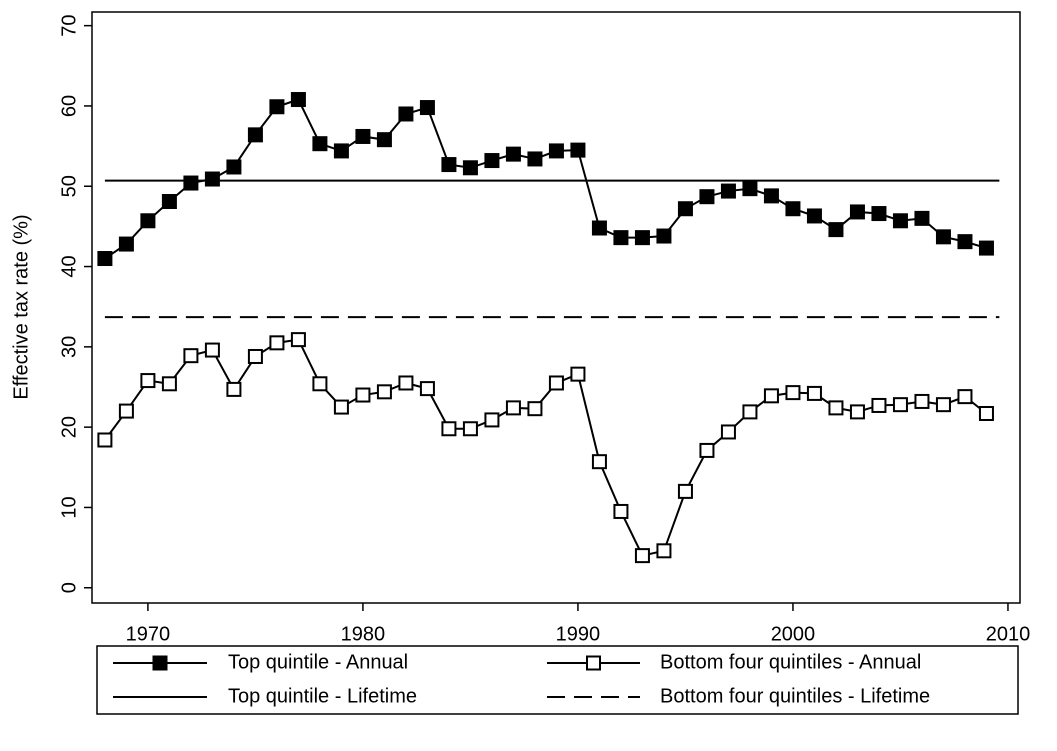 Image resolution: width=1057 pixels, height=751 pixels. I want to click on y-tick-label: 40, so click(69, 266).